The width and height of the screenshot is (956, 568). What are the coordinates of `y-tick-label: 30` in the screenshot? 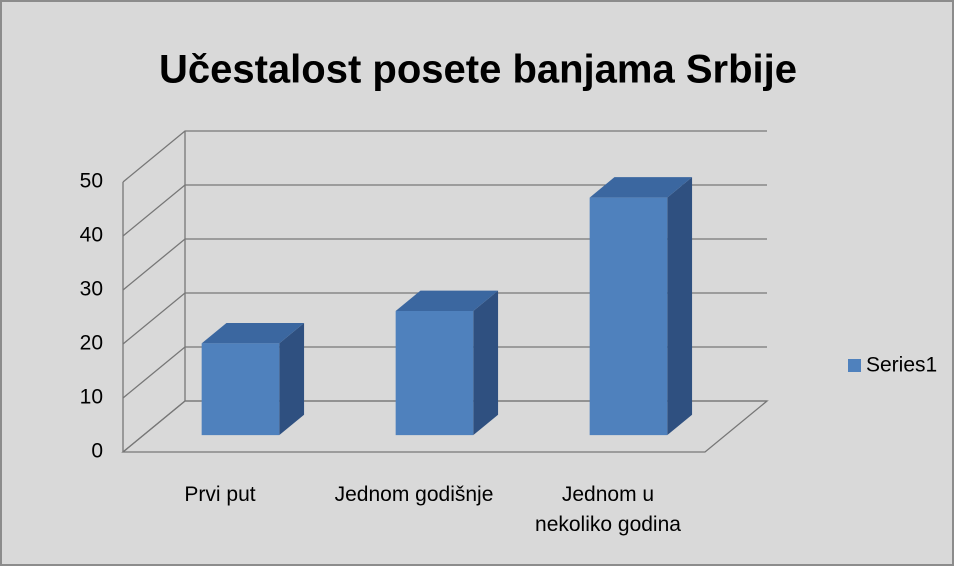 It's located at (91, 289).